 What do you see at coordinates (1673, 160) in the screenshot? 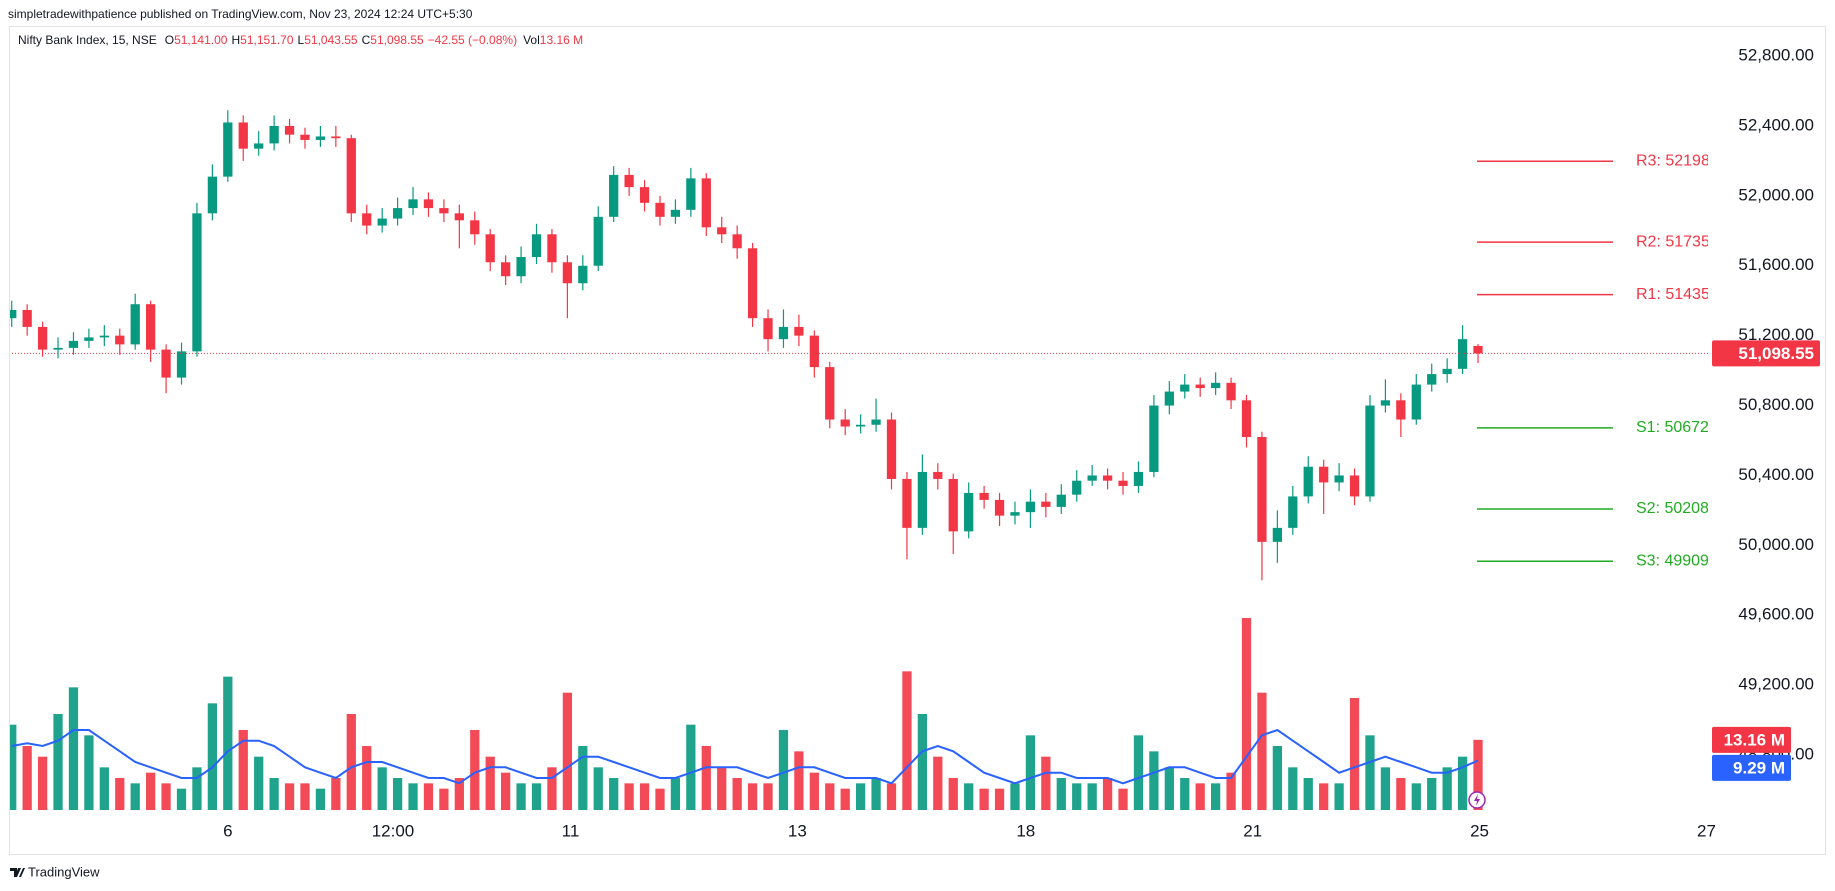
I see `pivot-label: R3: 52198` at bounding box center [1673, 160].